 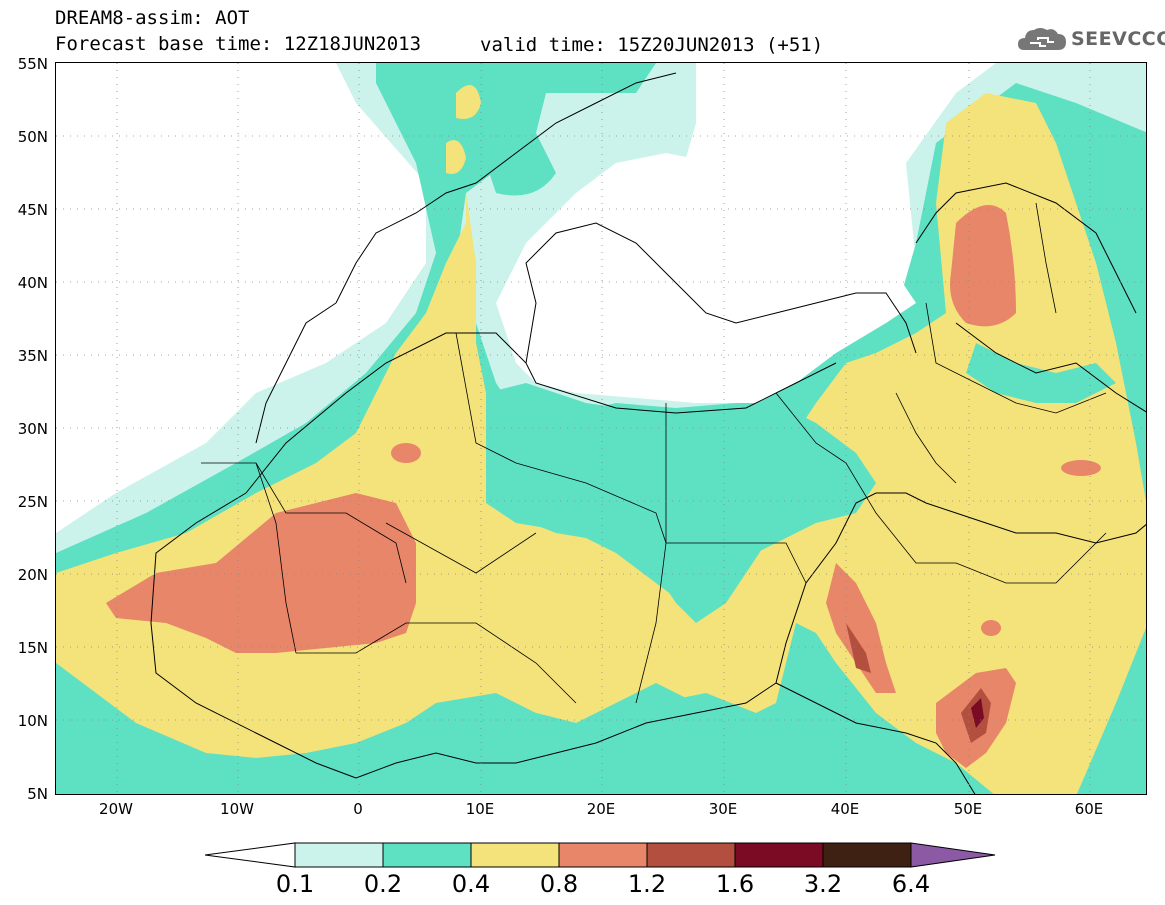 I want to click on lat-label-50n: 50N, so click(x=32, y=137).